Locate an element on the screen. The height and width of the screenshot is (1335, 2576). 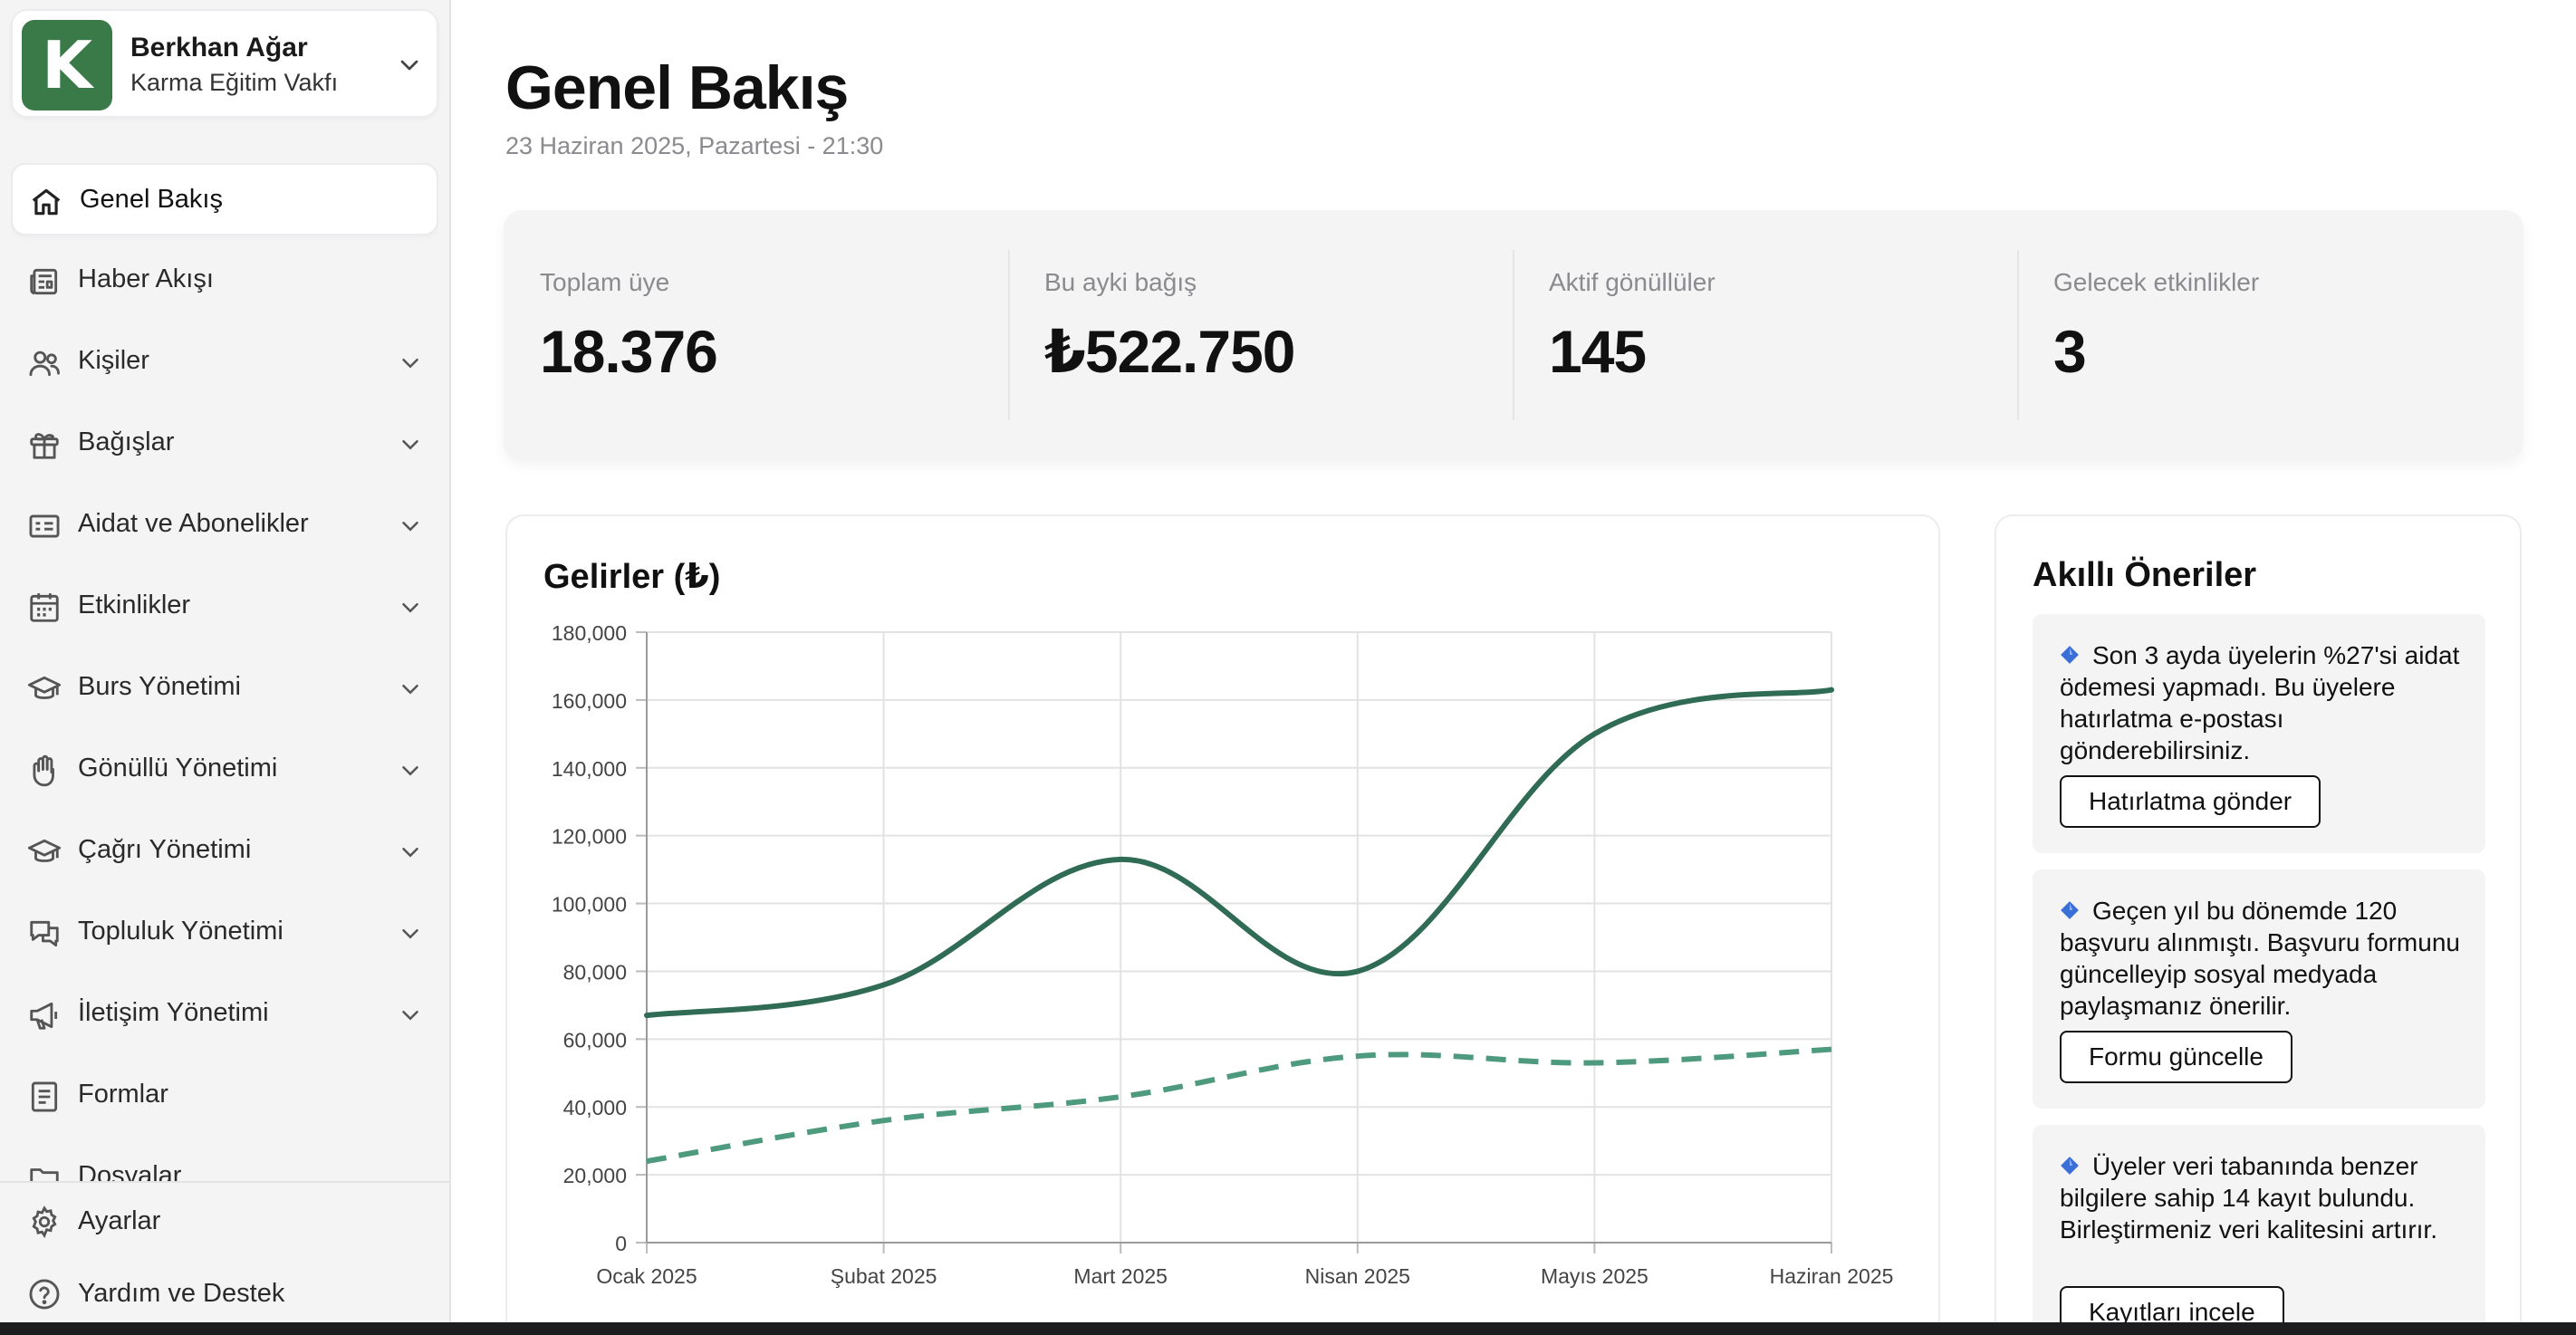
x-tick-label: Nisan 2025 is located at coordinates (1357, 1276).